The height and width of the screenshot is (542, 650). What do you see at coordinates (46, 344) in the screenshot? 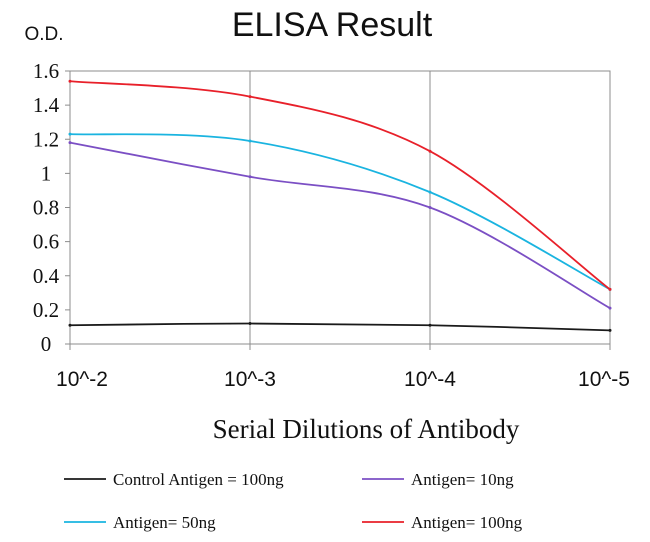
I see `y-tick-label: 0` at bounding box center [46, 344].